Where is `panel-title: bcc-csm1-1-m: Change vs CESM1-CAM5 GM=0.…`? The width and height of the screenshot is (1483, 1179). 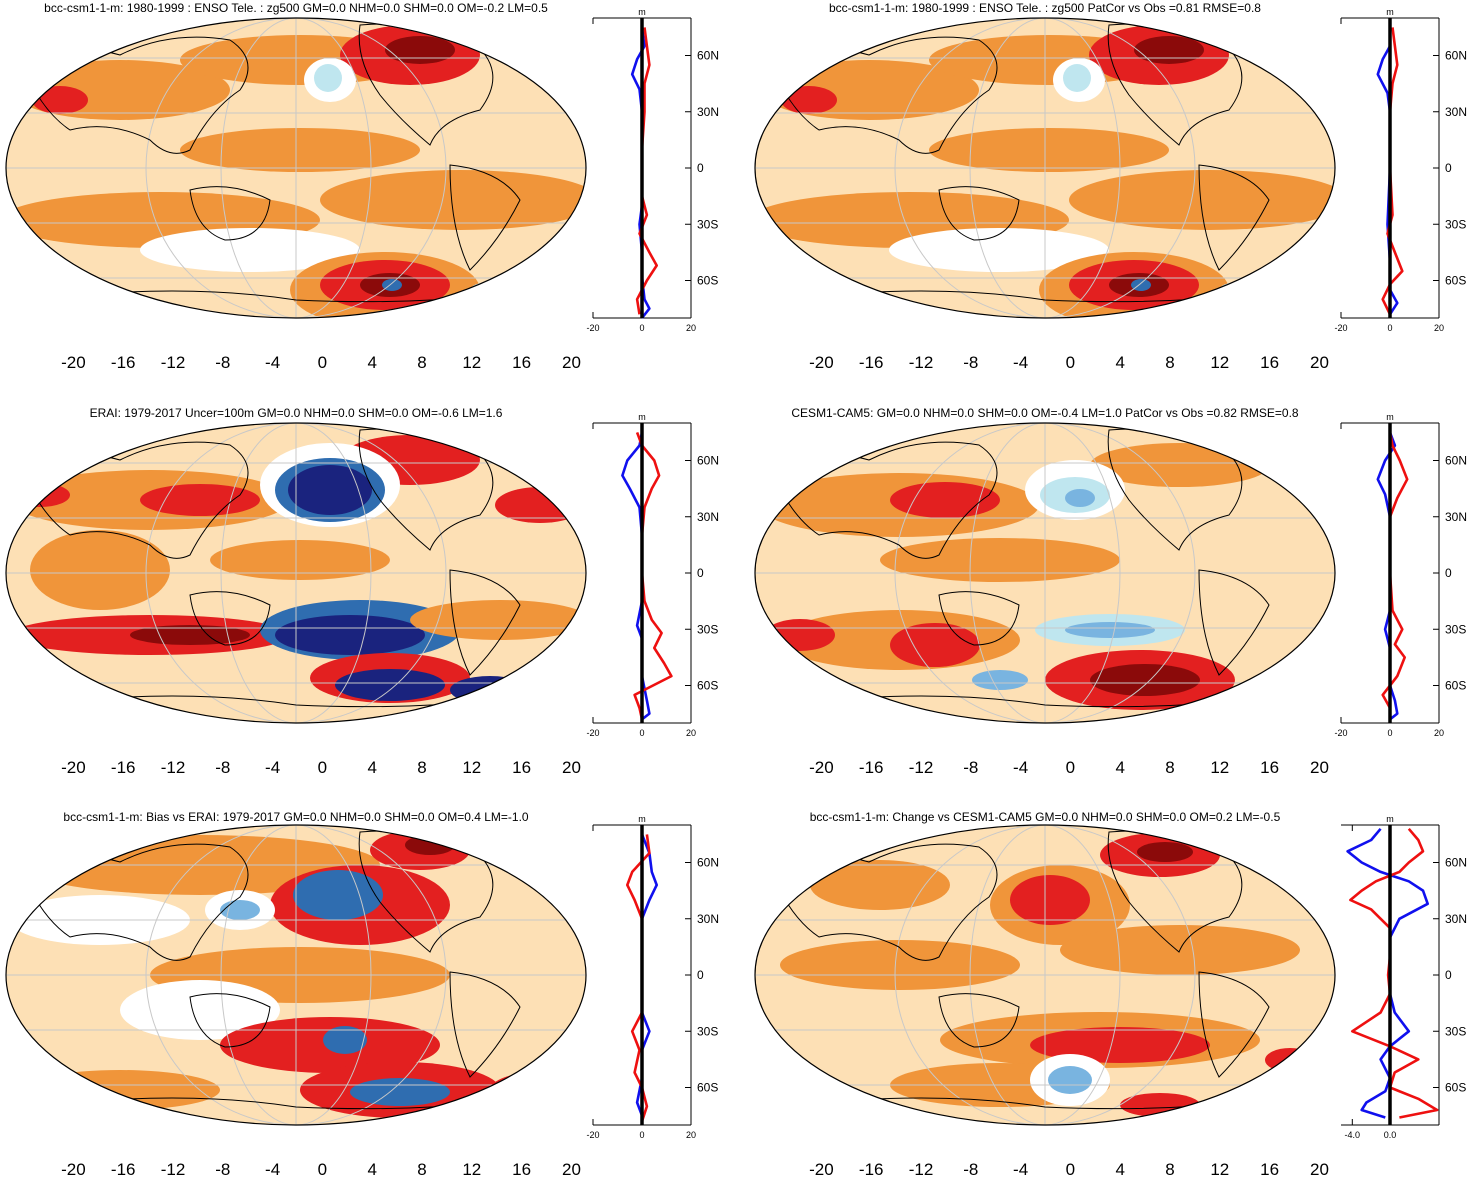 panel-title: bcc-csm1-1-m: Change vs CESM1-CAM5 GM=0.… is located at coordinates (1045, 817).